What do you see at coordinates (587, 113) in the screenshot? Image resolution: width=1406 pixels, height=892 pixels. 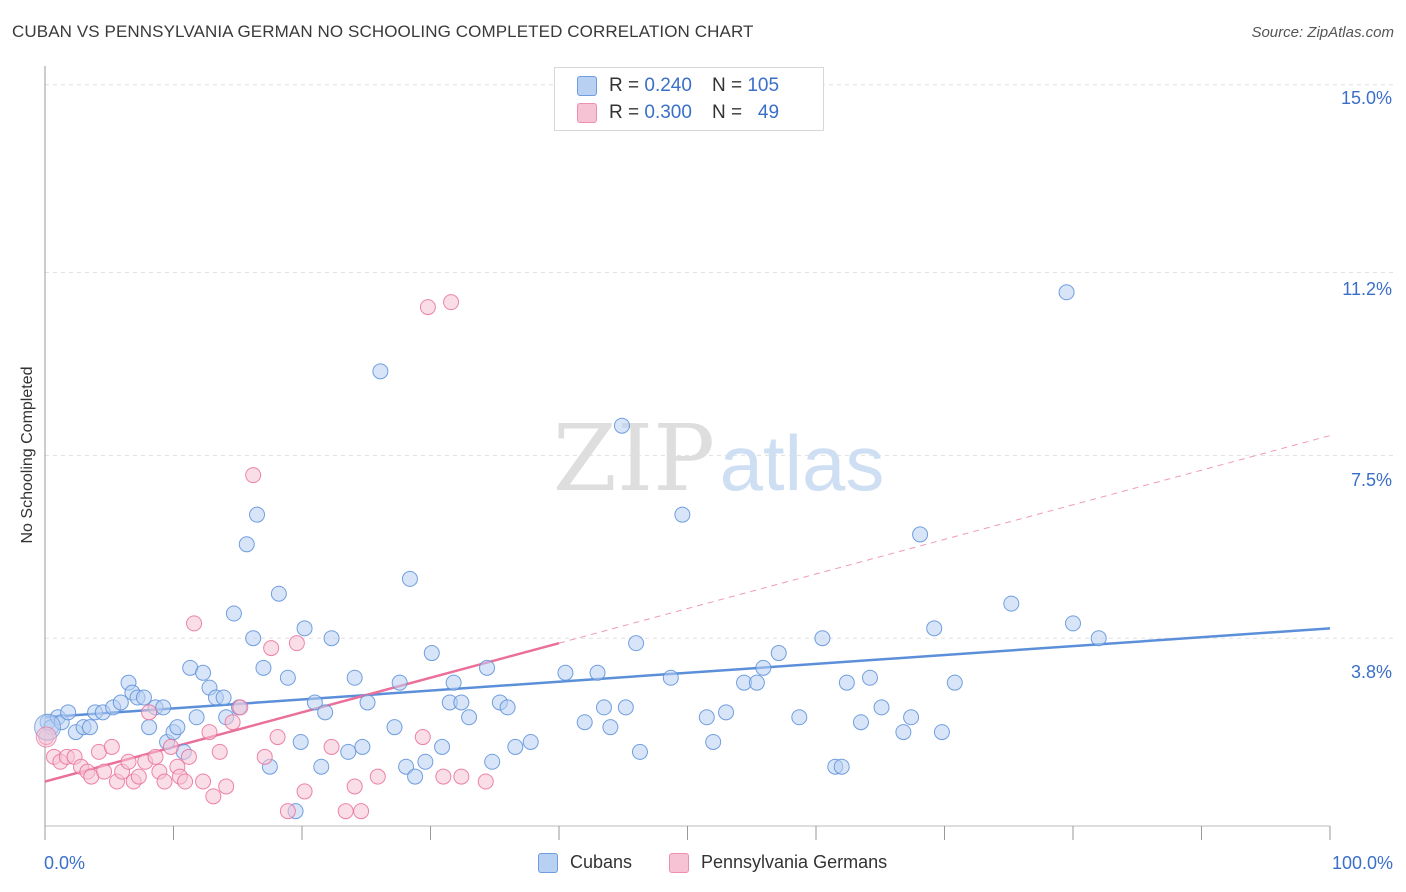 I see `legend-swatch-pa-germans` at bounding box center [587, 113].